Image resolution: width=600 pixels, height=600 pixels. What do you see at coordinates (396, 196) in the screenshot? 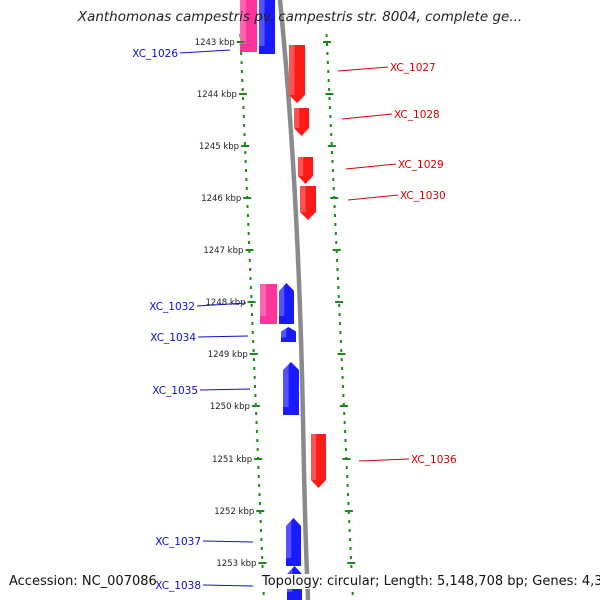
I see `gene-label-xc-1030: XC_1030` at bounding box center [396, 196].